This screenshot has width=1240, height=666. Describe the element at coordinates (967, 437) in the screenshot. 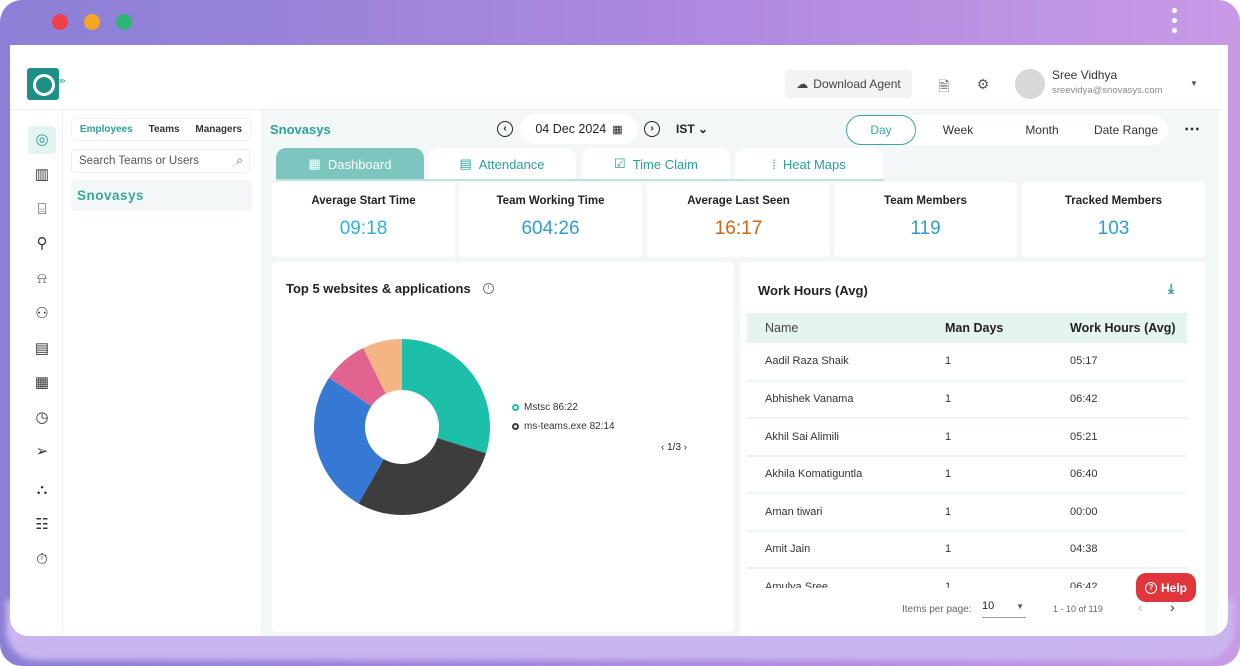

I see `table-row: Akhil Sai Alimili 1 05:21` at that location.